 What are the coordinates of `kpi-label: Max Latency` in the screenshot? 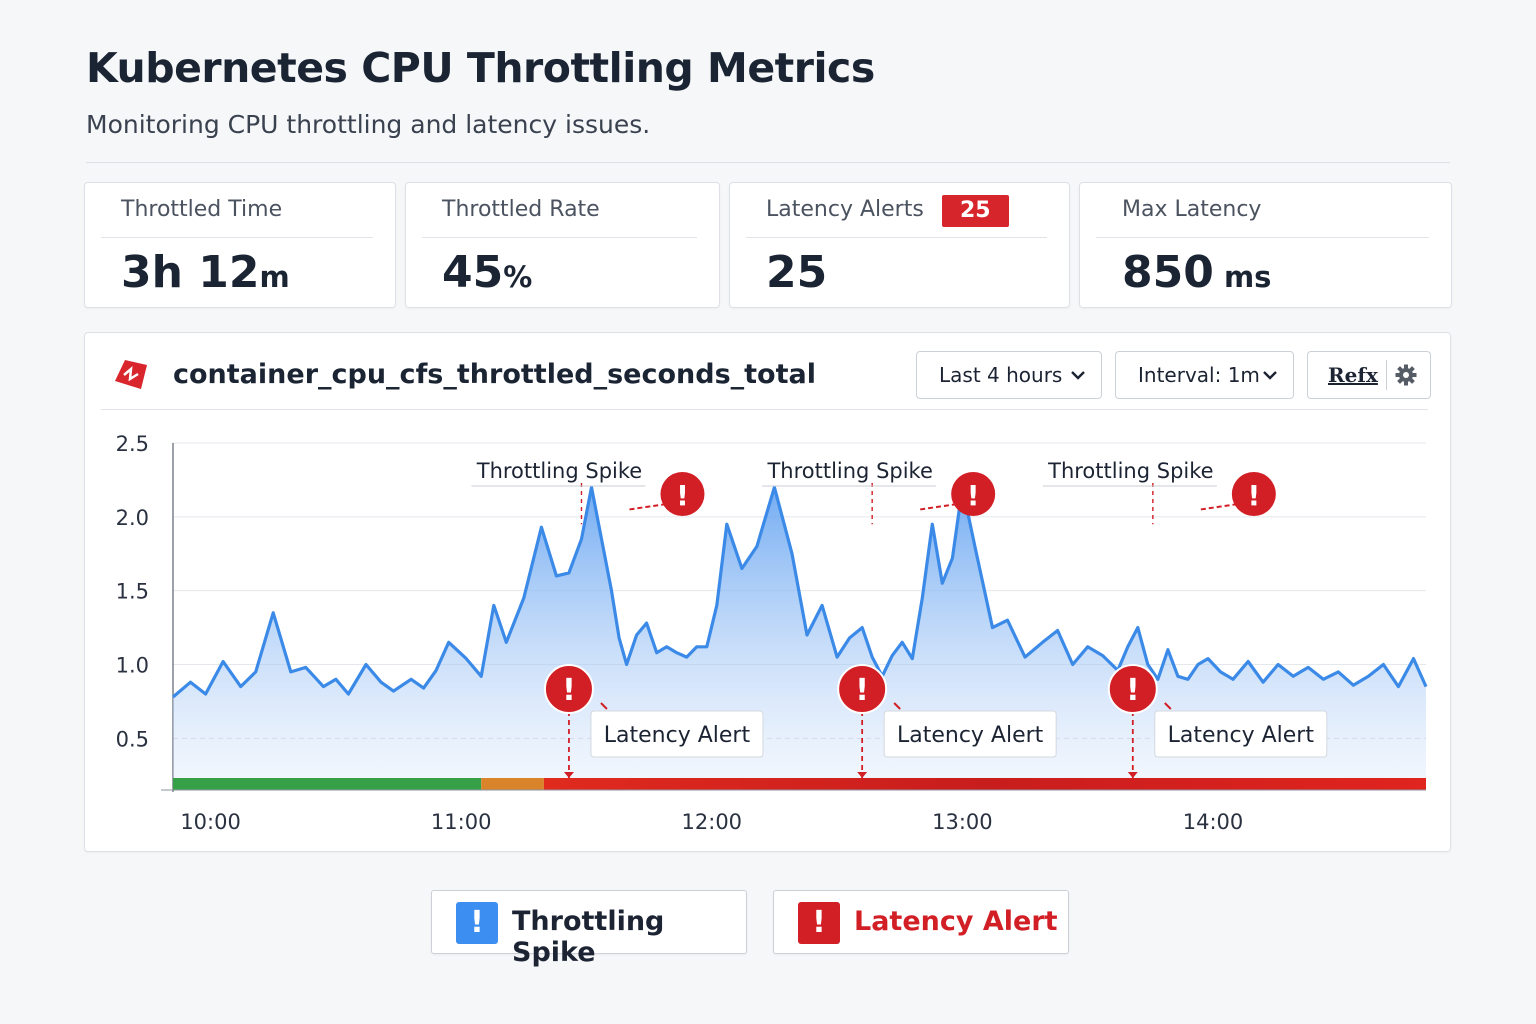 It's located at (1192, 209).